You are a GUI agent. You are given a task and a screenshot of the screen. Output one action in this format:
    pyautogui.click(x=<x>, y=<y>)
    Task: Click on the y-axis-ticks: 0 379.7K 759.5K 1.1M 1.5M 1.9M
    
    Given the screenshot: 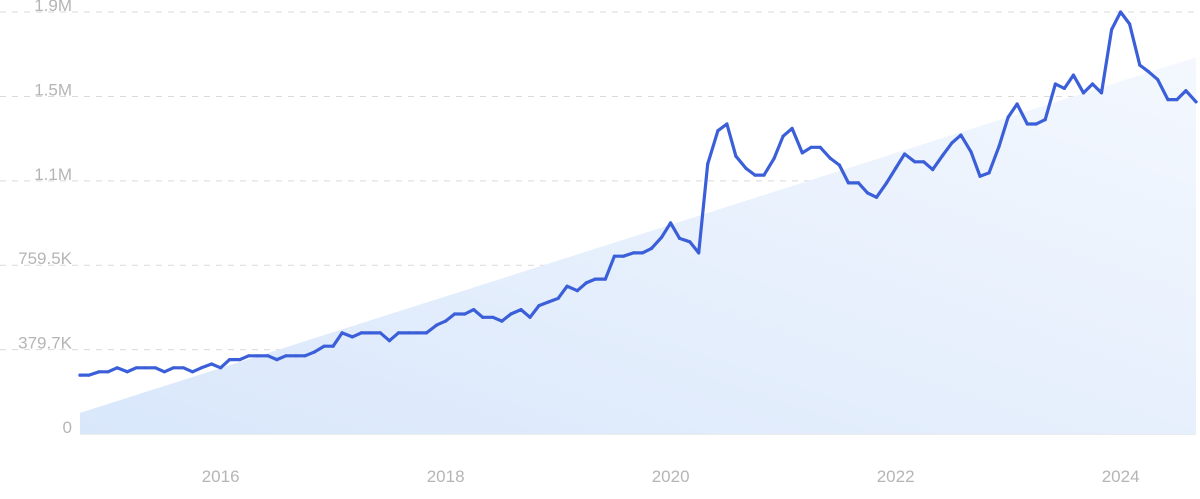 What is the action you would take?
    pyautogui.click(x=45, y=218)
    